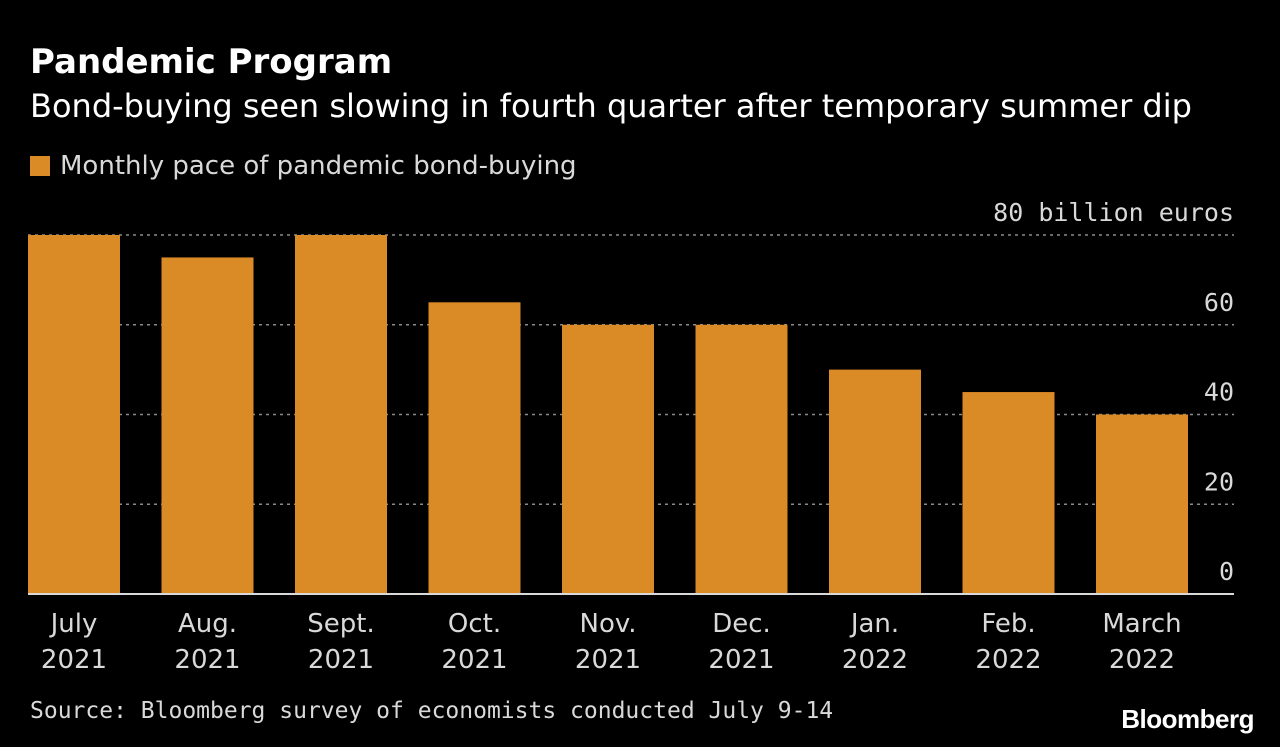 This screenshot has width=1280, height=747. I want to click on x-tick-label-month-7: Feb., so click(1008, 624).